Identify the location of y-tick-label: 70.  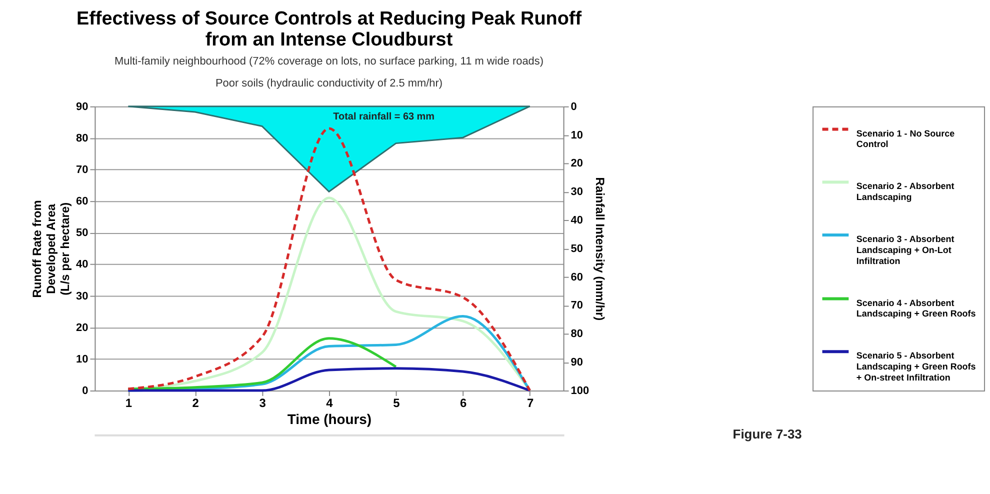
(82, 170).